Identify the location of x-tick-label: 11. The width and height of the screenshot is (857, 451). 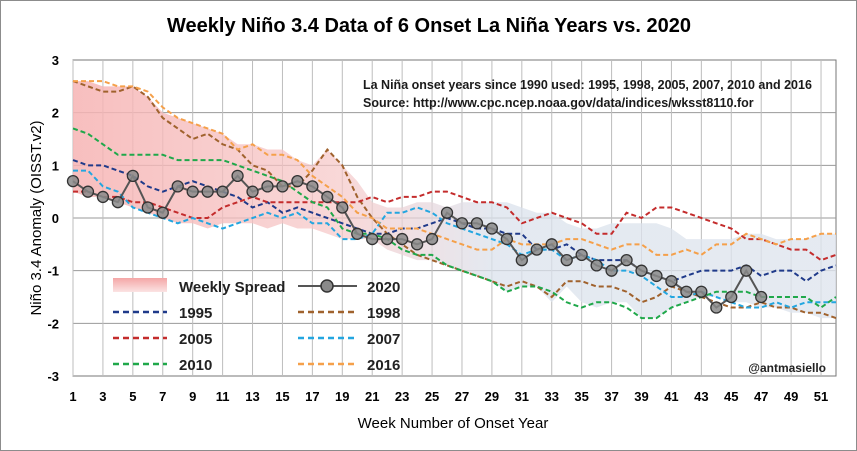
(223, 396).